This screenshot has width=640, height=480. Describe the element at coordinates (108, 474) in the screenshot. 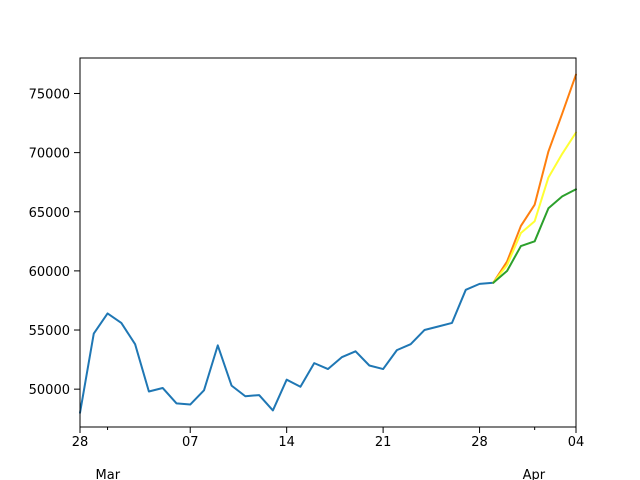

I see `x-month-label: Mar` at that location.